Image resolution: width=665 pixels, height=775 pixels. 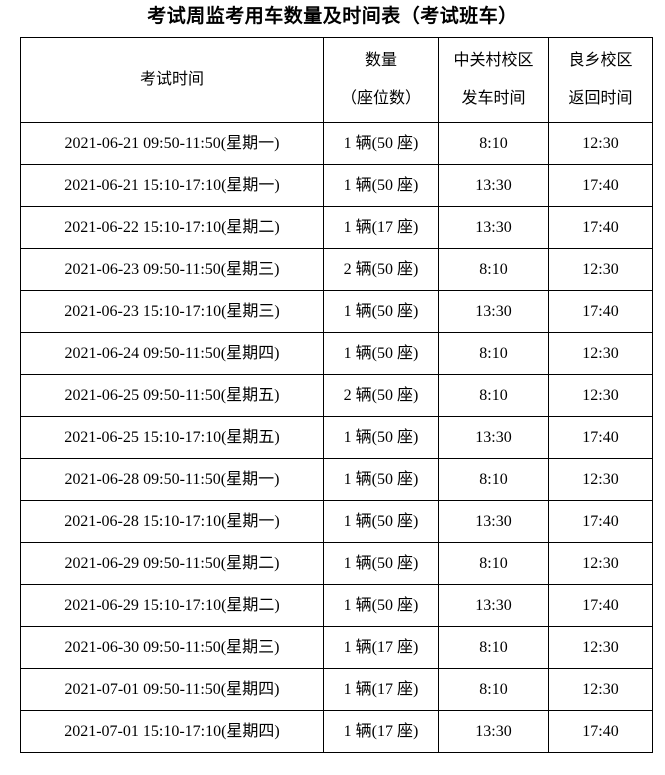 I want to click on header-row: 考试时间 数量 （座位数） 中关村校区 发车时间 良乡校区 返回时间, so click(x=336, y=80).